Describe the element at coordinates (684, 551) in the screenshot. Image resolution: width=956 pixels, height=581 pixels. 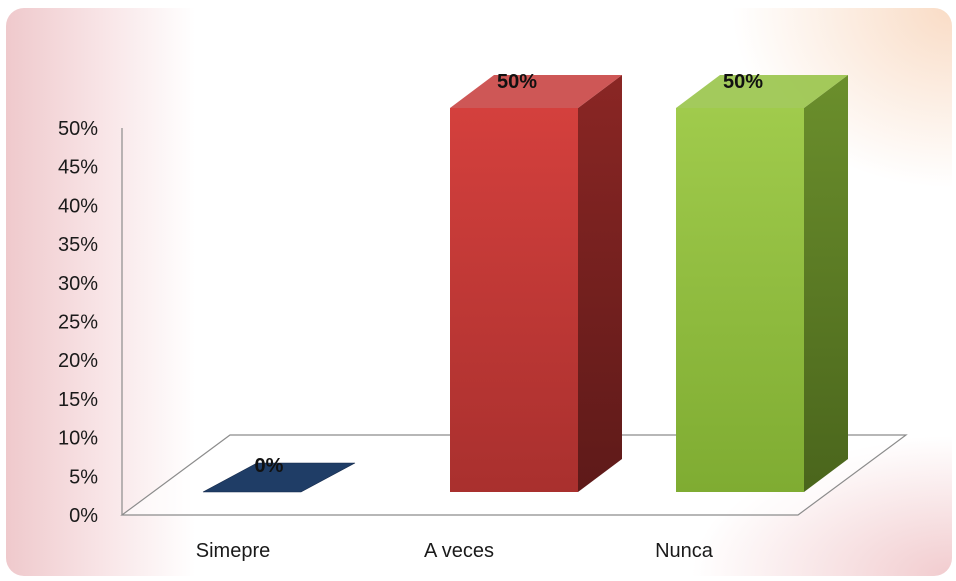
I see `x-category-label: Nunca` at that location.